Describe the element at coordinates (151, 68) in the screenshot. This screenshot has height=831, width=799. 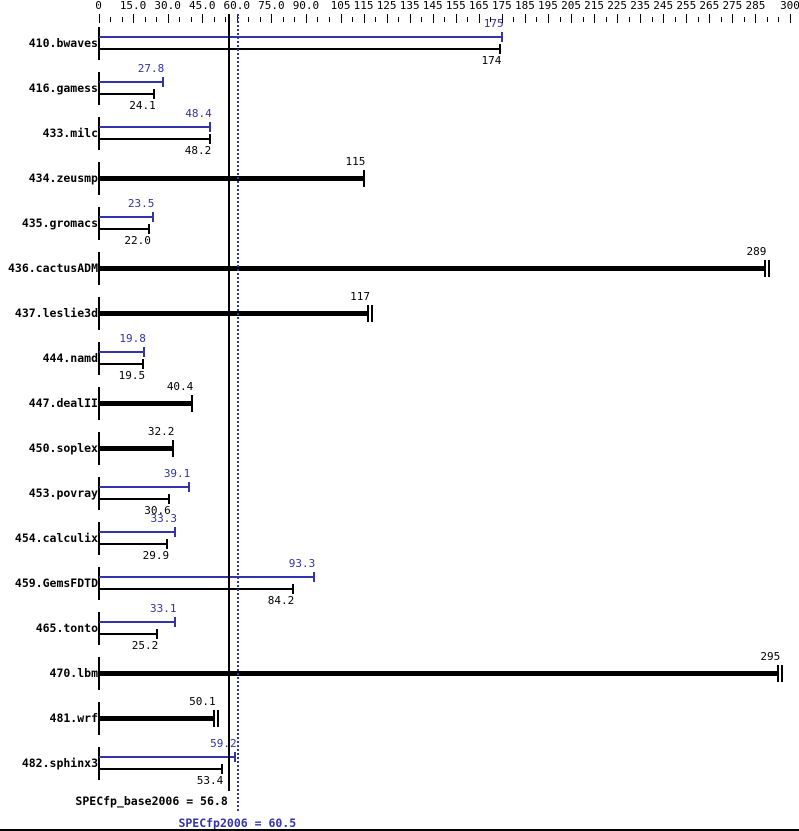
I see `bar-value-label-peak: 27.8` at that location.